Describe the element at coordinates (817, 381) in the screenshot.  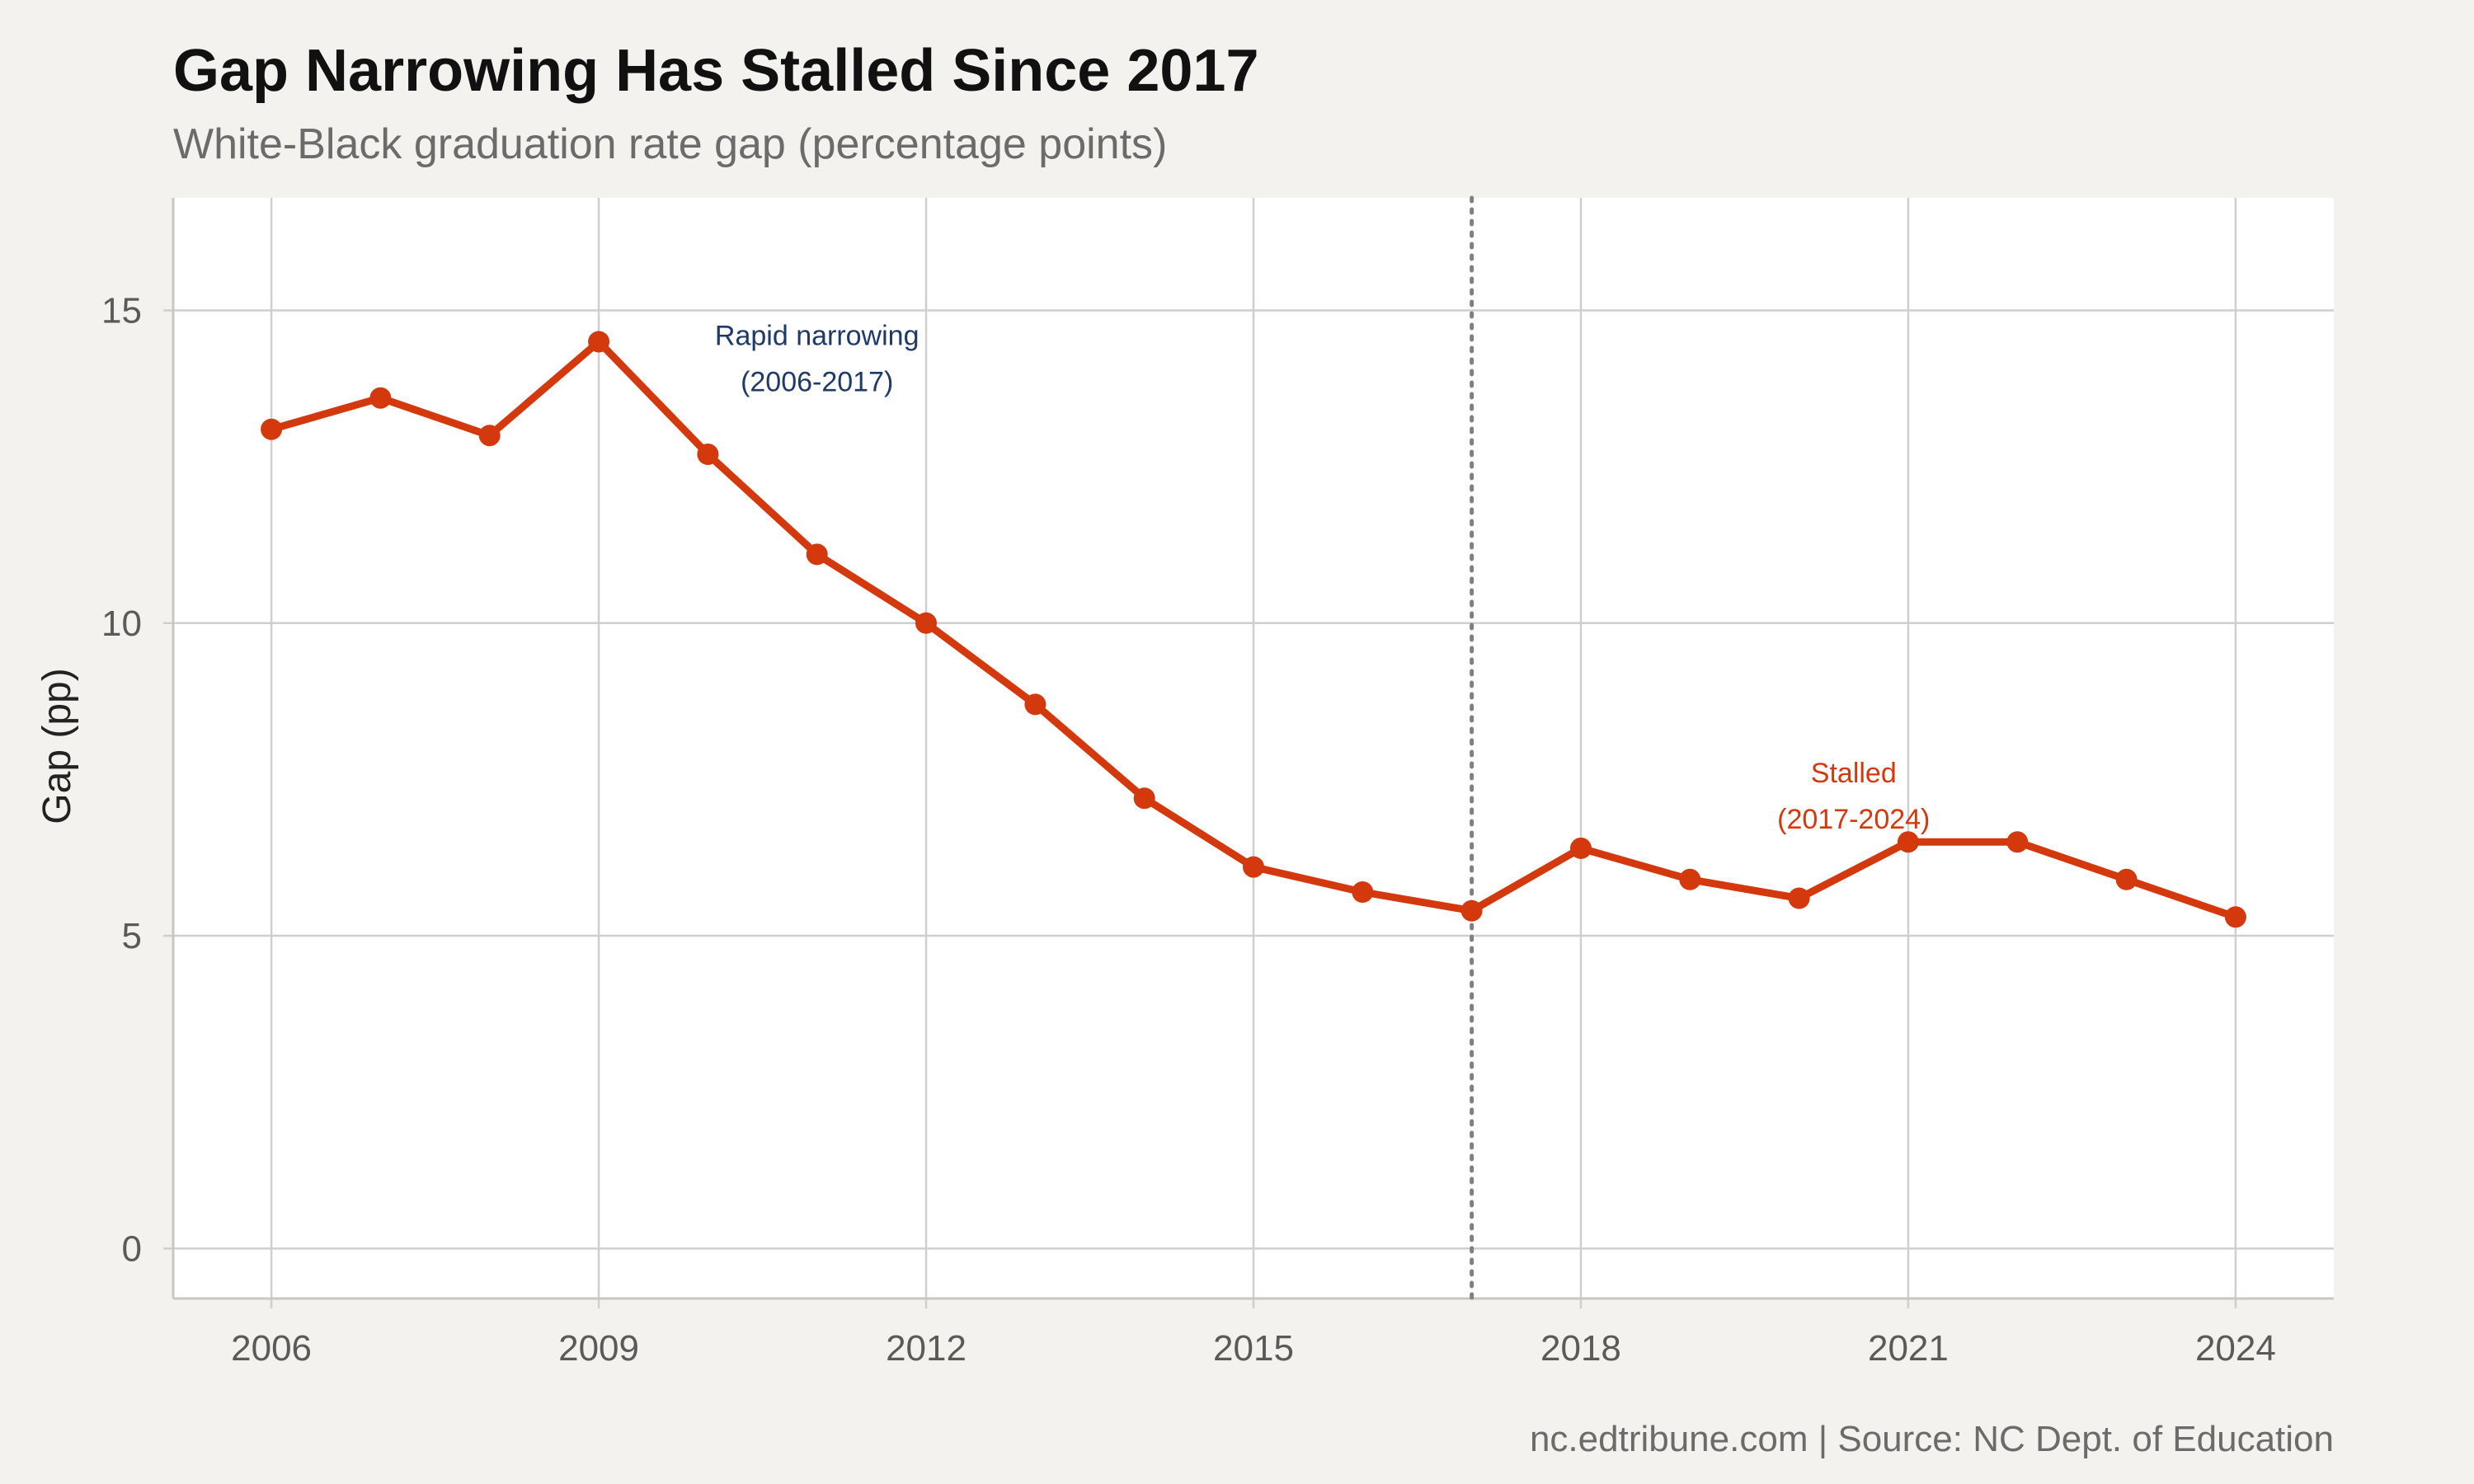
I see `annotation-text: (2006-2017)` at that location.